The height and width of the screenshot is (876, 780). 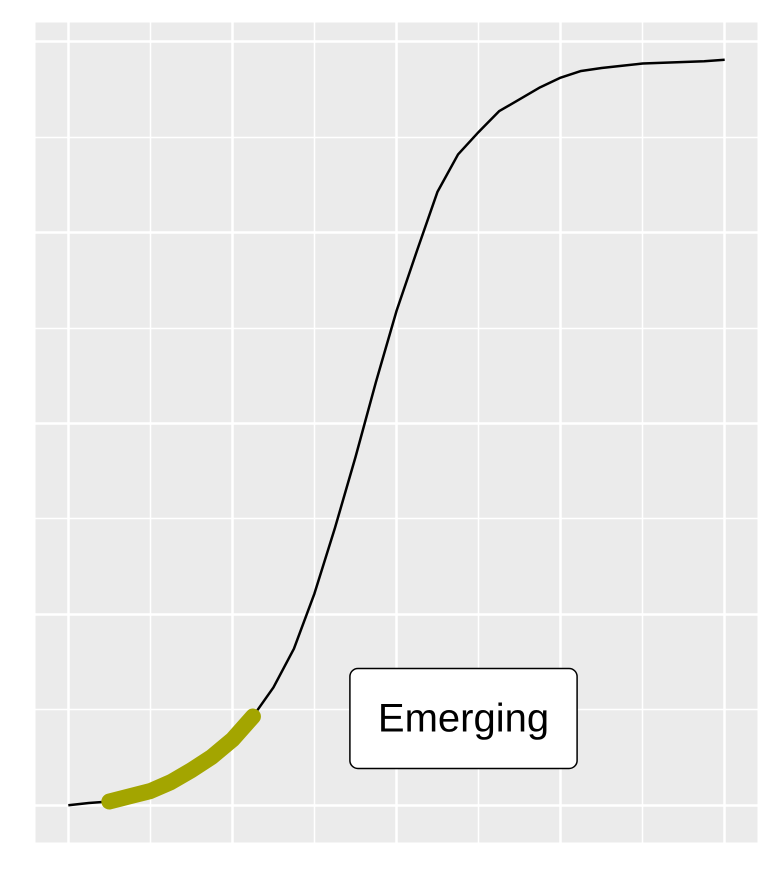 I want to click on annotation: Emerging, so click(x=464, y=718).